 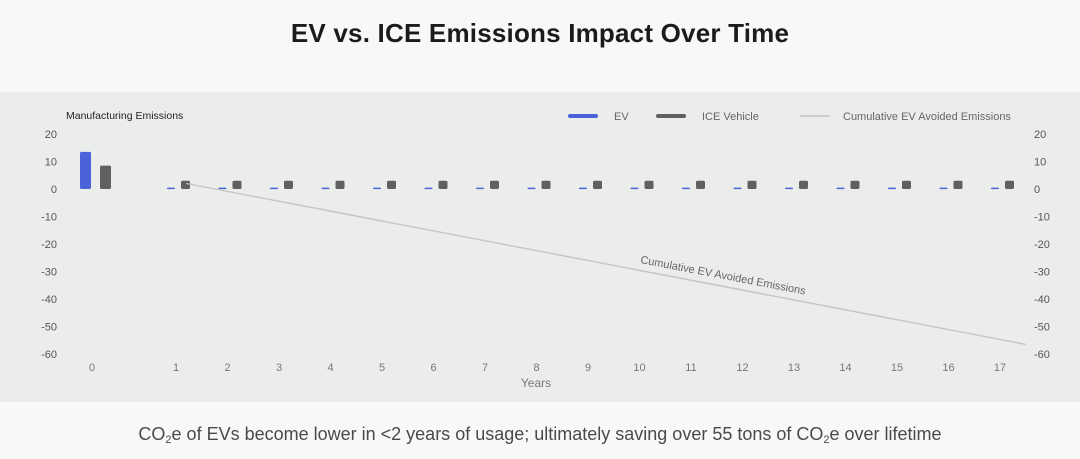 I want to click on y-tick-right: 0, so click(x=1037, y=190).